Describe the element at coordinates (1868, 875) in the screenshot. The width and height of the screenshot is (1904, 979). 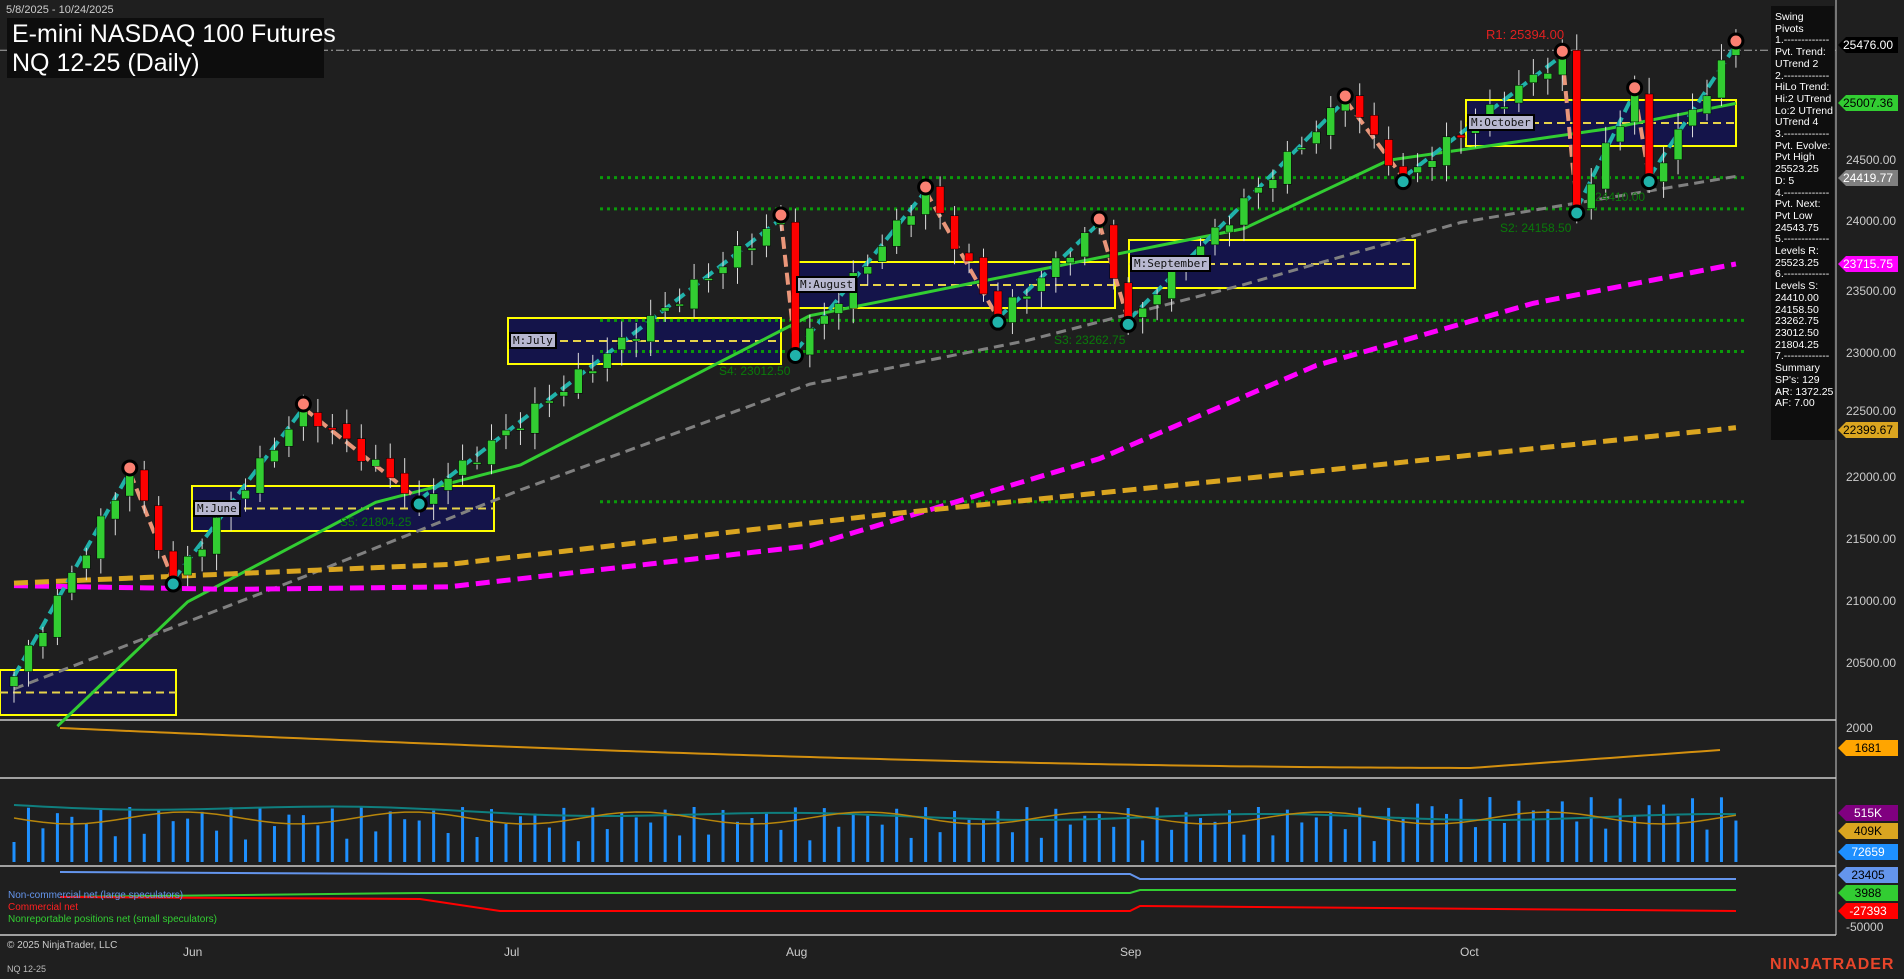
I see `panel4-tag: 23405` at that location.